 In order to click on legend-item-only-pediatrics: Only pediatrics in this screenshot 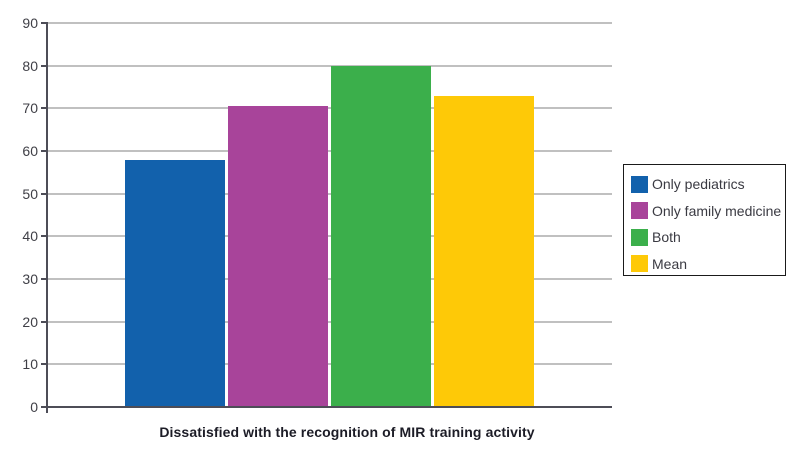, I will do `click(708, 184)`.